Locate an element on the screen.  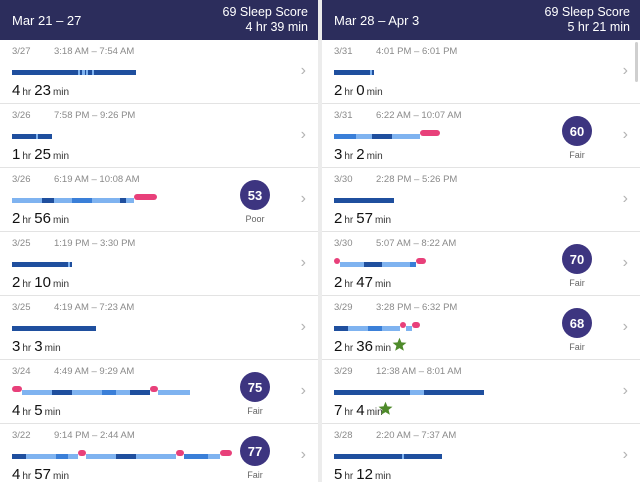
log-date: 3/30 is located at coordinates (343, 243).